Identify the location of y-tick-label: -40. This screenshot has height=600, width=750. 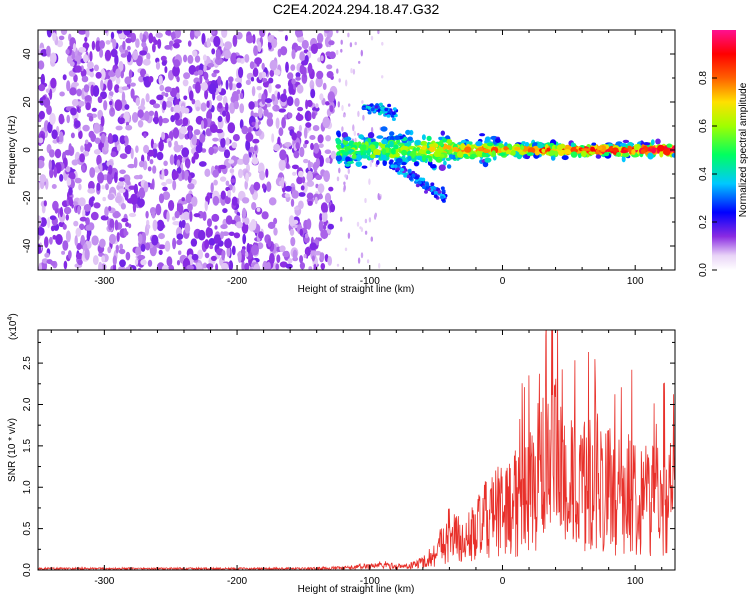
(27, 245).